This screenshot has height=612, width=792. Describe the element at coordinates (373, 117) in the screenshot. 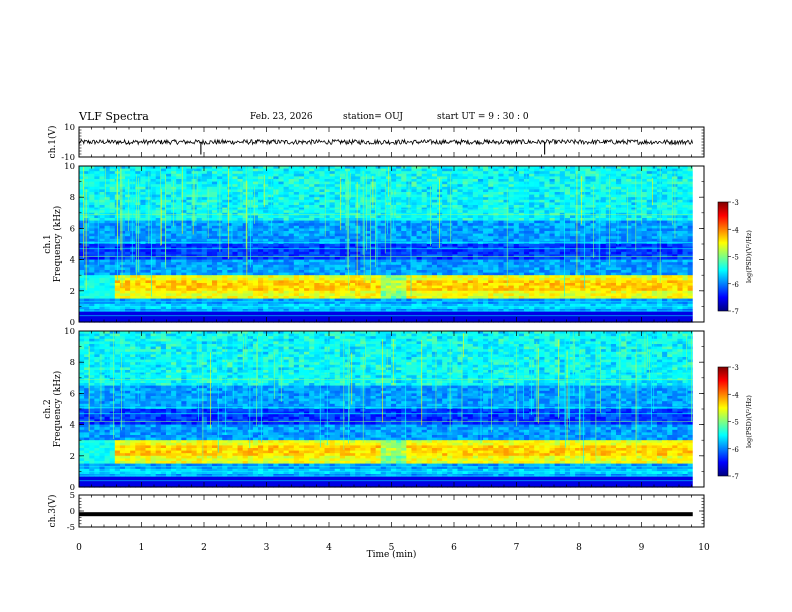

I see `station-label: station= OUJ` at that location.